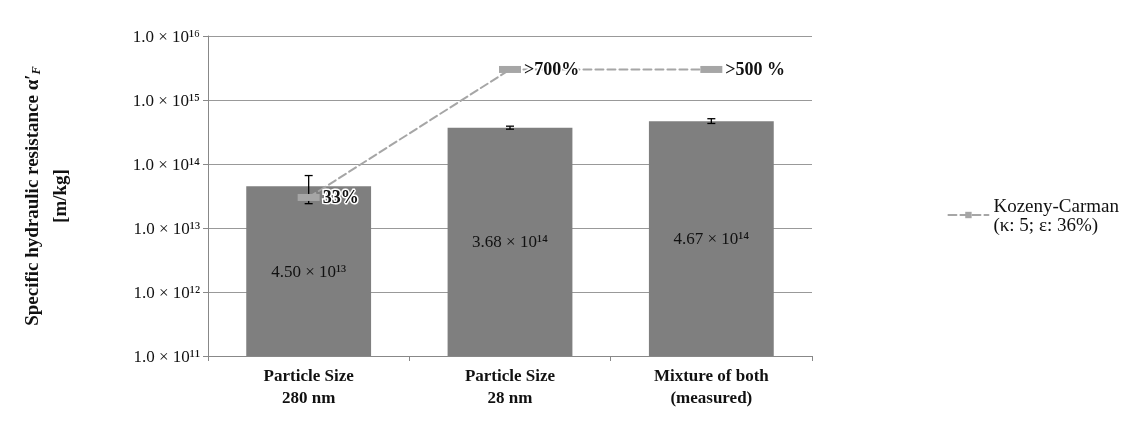 The image size is (1142, 430). Describe the element at coordinates (510, 242) in the screenshot. I see `data-label: 3.68 × 10¹⁴` at that location.